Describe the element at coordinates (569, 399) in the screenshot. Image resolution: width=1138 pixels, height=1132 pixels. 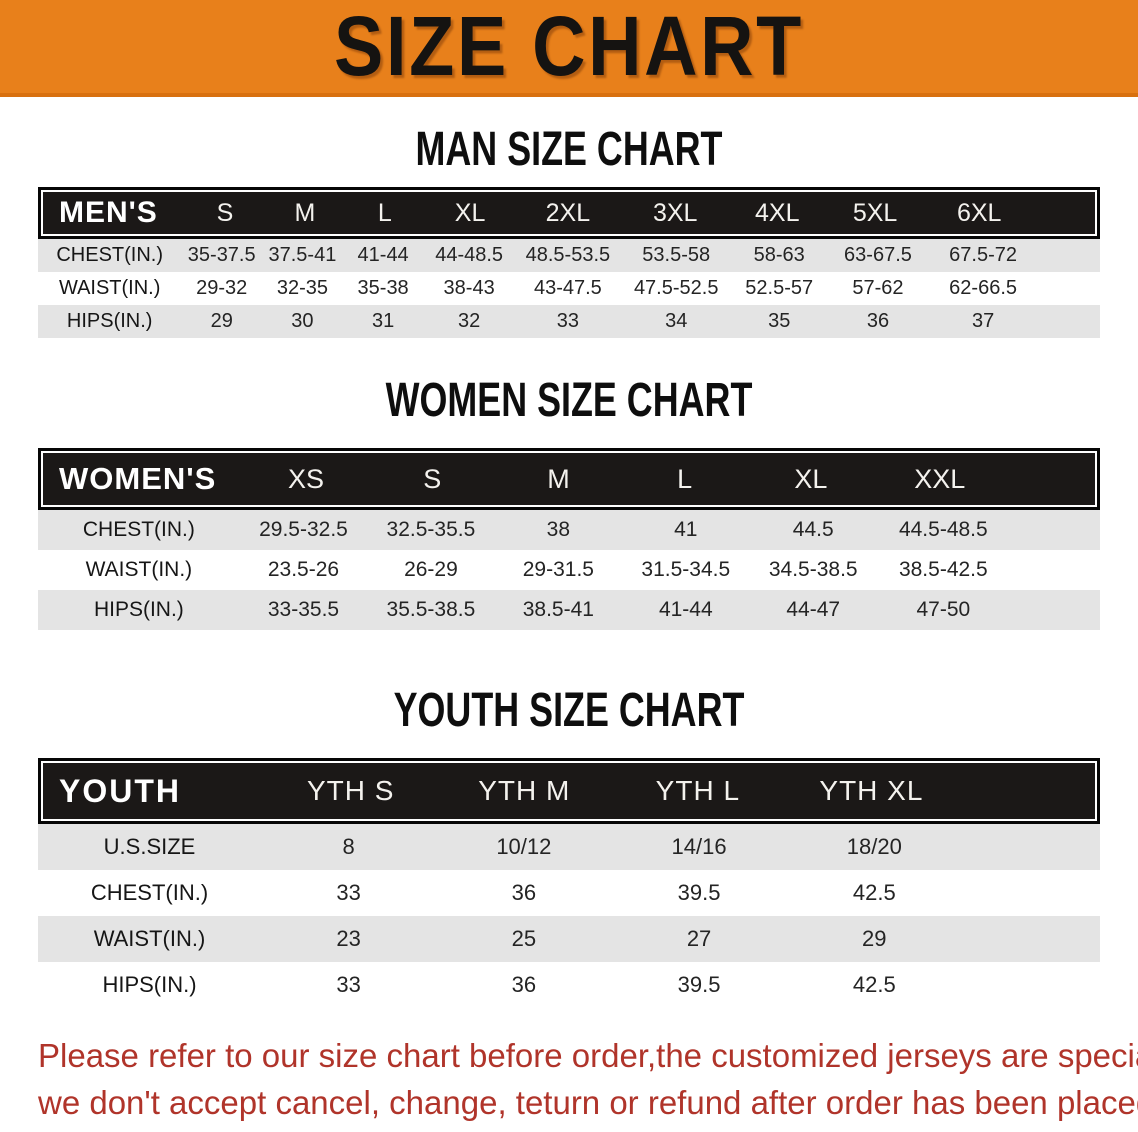
I see `section-title-womens: WOMEN SIZE CHART` at that location.